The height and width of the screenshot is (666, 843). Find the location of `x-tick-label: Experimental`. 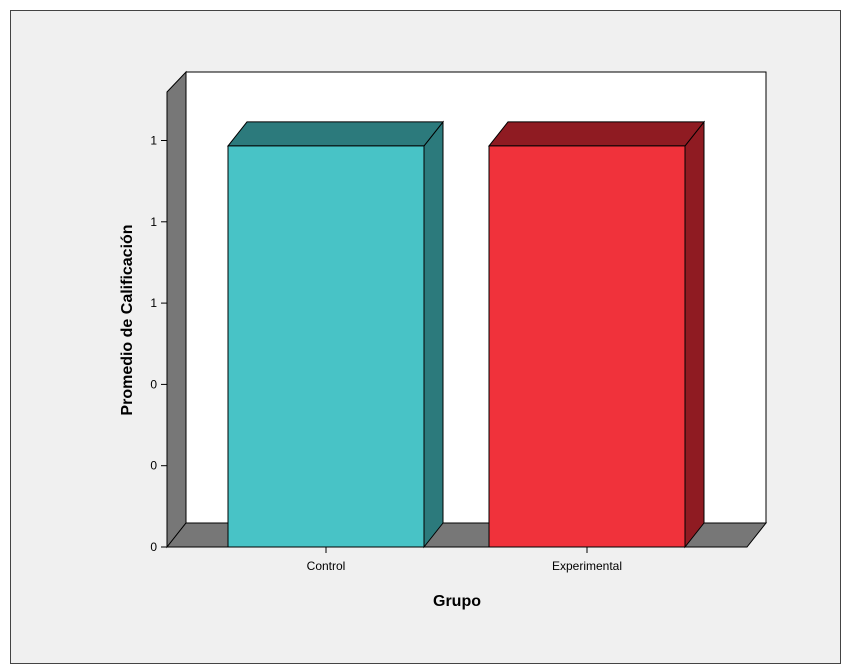

x-tick-label: Experimental is located at coordinates (587, 566).